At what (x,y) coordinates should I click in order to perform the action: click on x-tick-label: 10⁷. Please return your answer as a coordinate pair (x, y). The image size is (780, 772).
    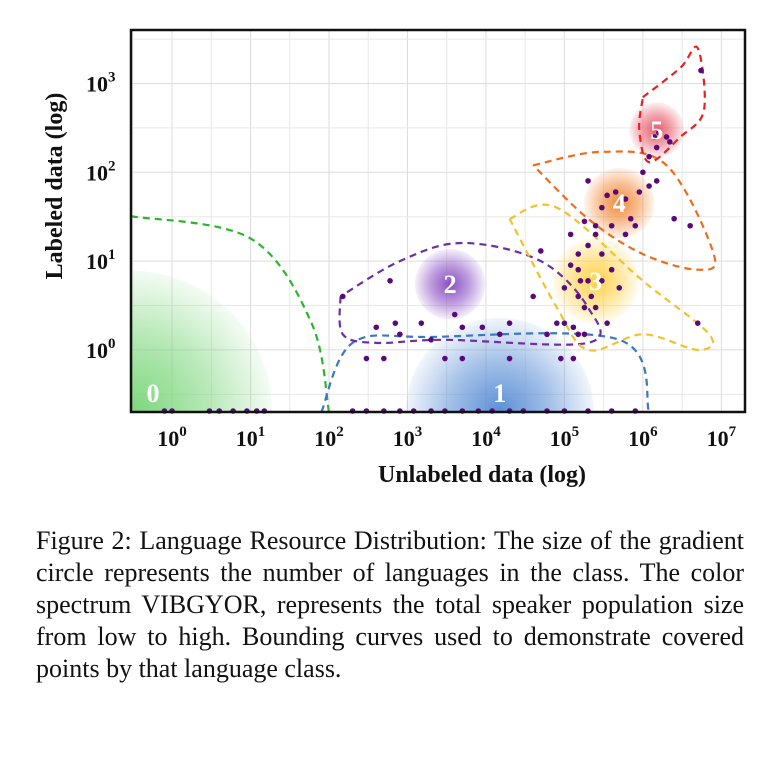
    Looking at the image, I should click on (722, 437).